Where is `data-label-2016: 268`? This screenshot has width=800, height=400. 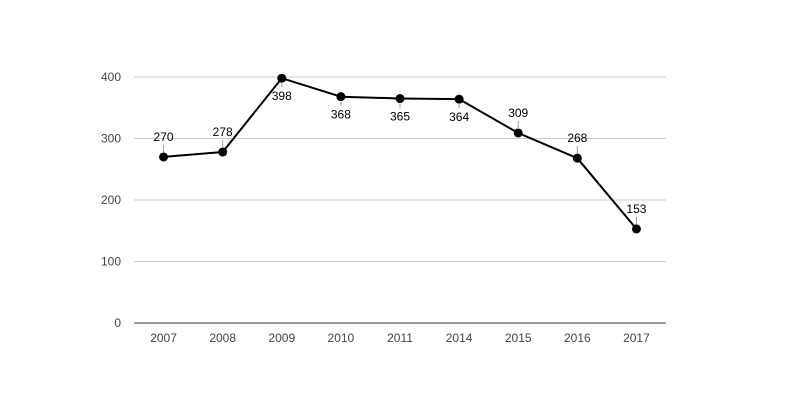
data-label-2016: 268 is located at coordinates (577, 138).